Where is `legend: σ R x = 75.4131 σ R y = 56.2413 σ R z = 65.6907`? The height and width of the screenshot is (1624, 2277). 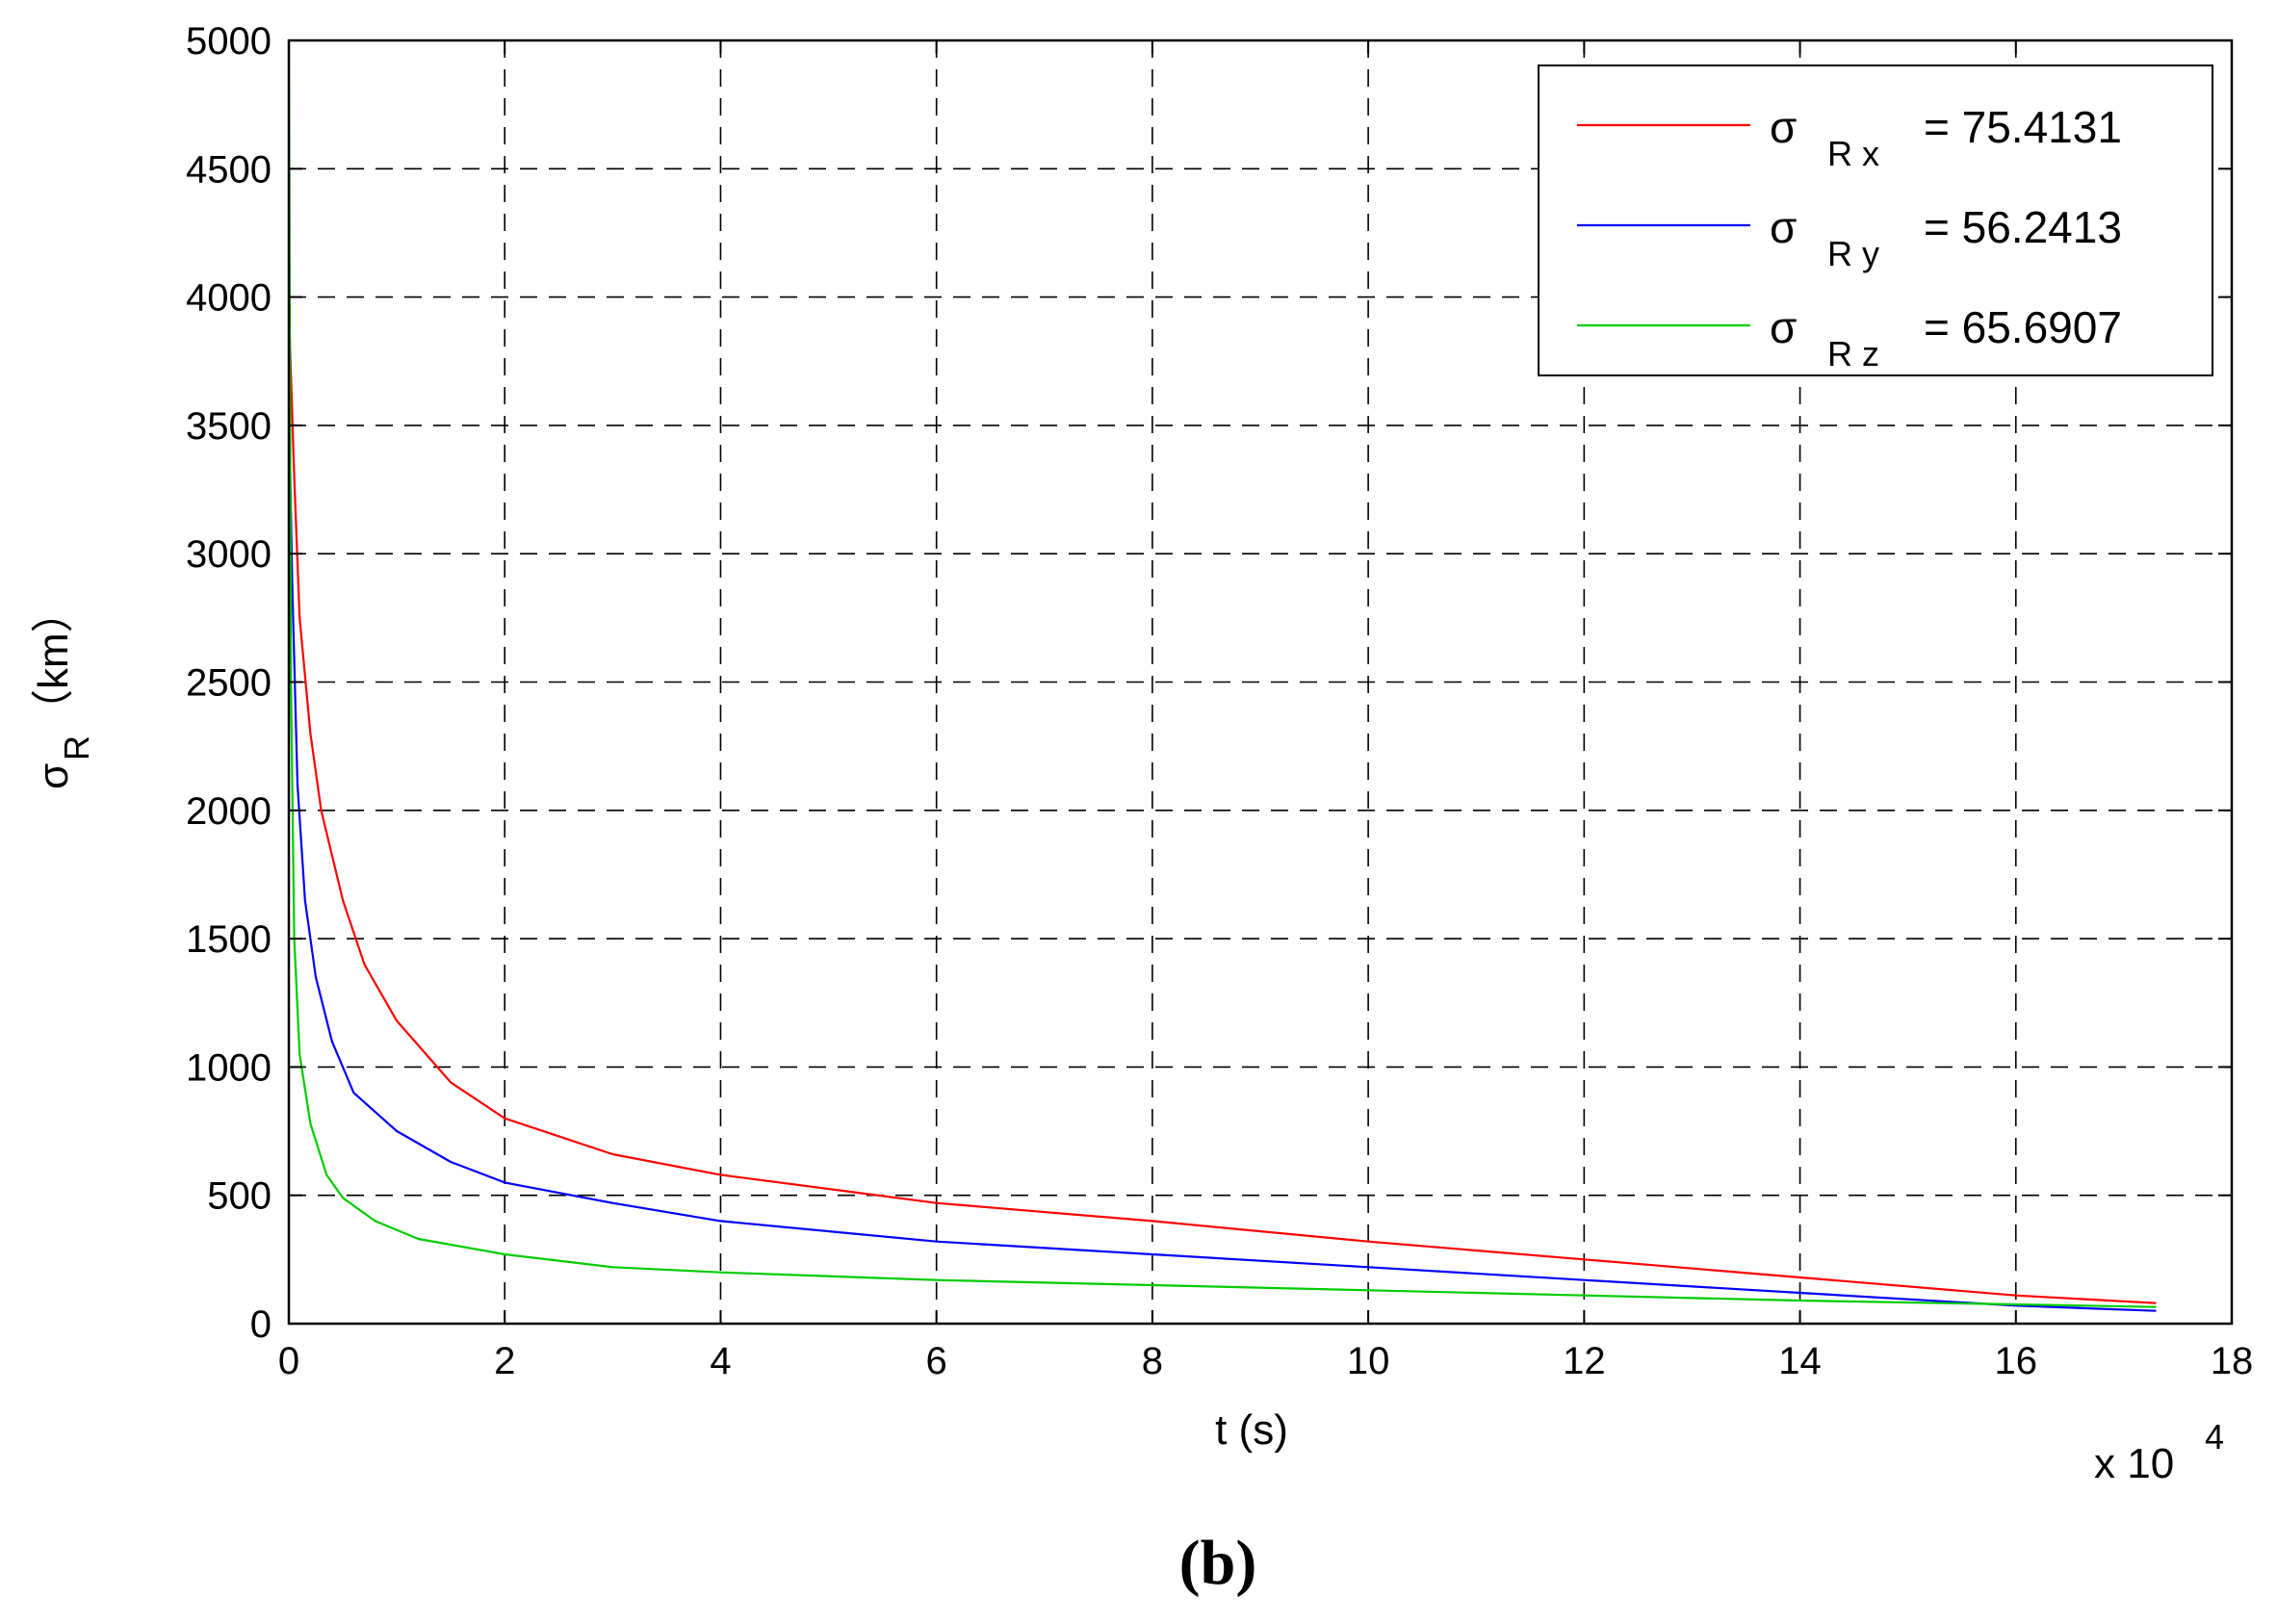
legend: σ R x = 75.4131 σ R y = 56.2413 σ R z = 65.6907 is located at coordinates (1875, 220).